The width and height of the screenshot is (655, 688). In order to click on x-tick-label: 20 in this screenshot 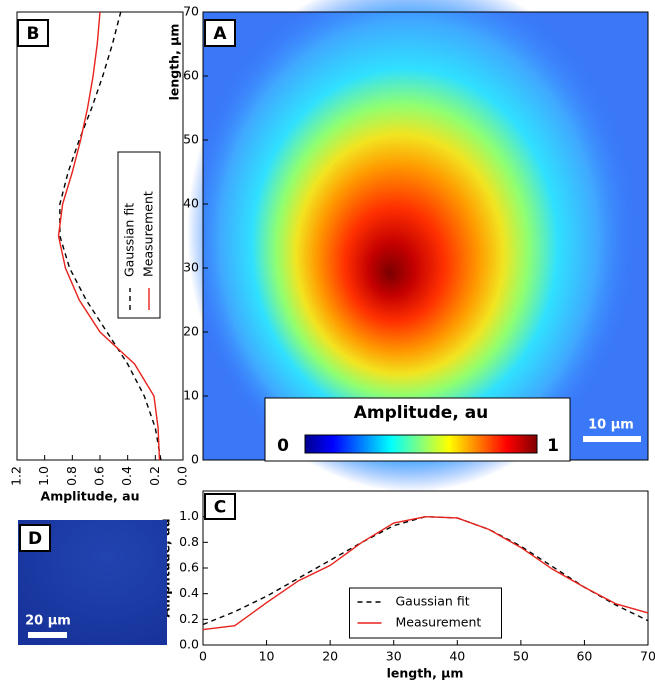, I will do `click(330, 656)`.